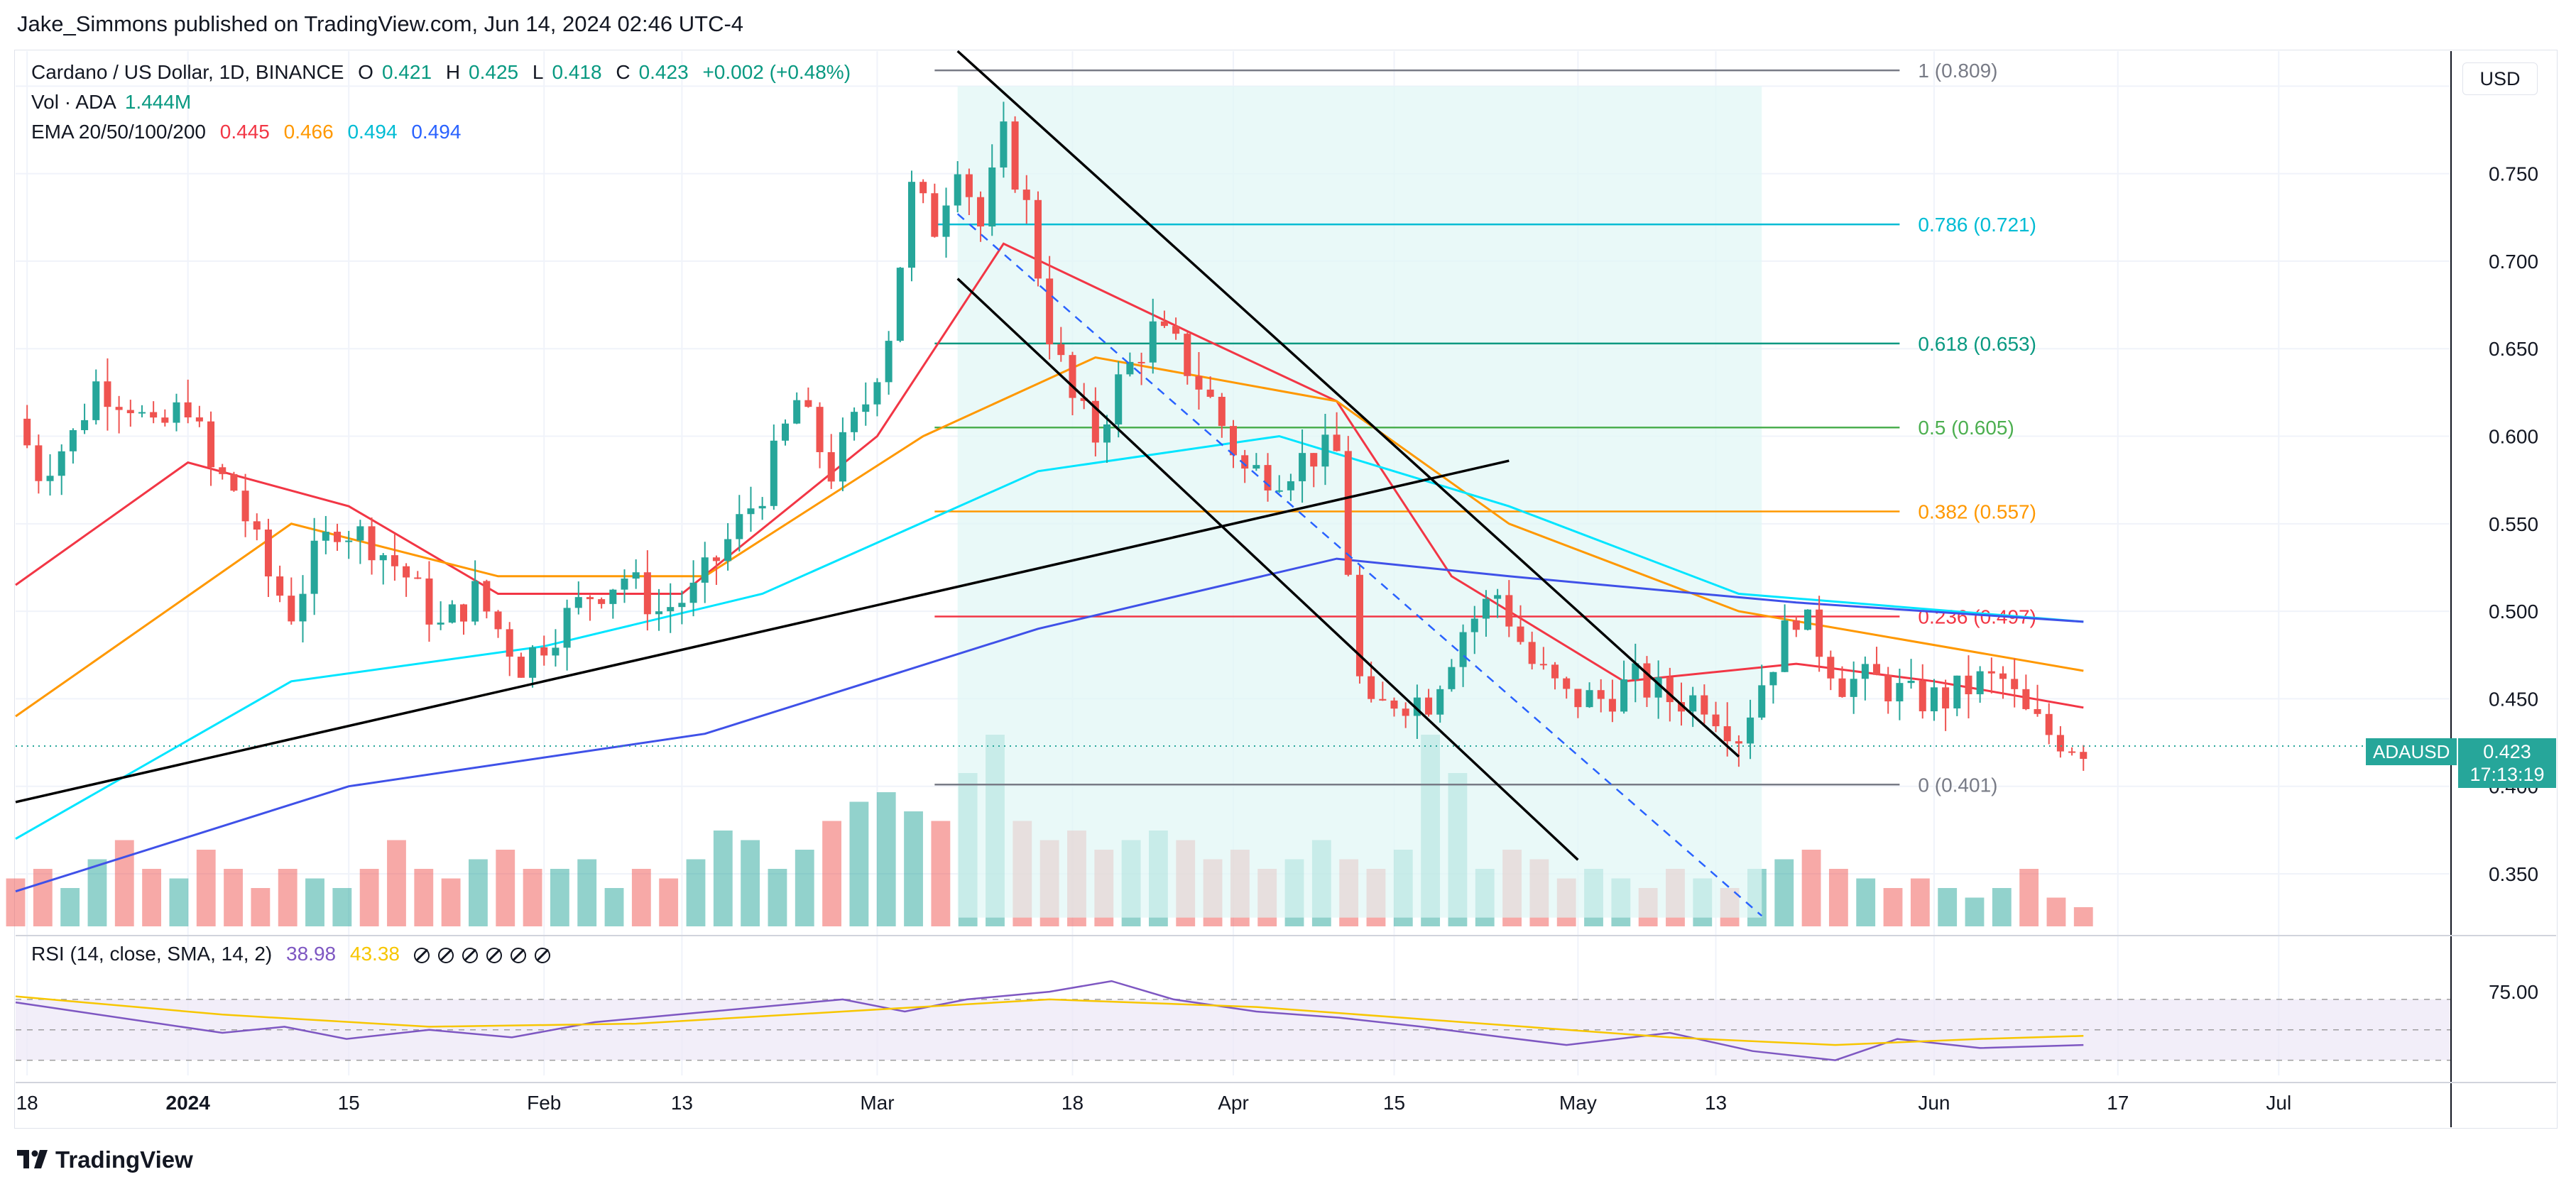 The width and height of the screenshot is (2576, 1189). What do you see at coordinates (105, 1160) in the screenshot?
I see `tradingview-logo: TradingView` at bounding box center [105, 1160].